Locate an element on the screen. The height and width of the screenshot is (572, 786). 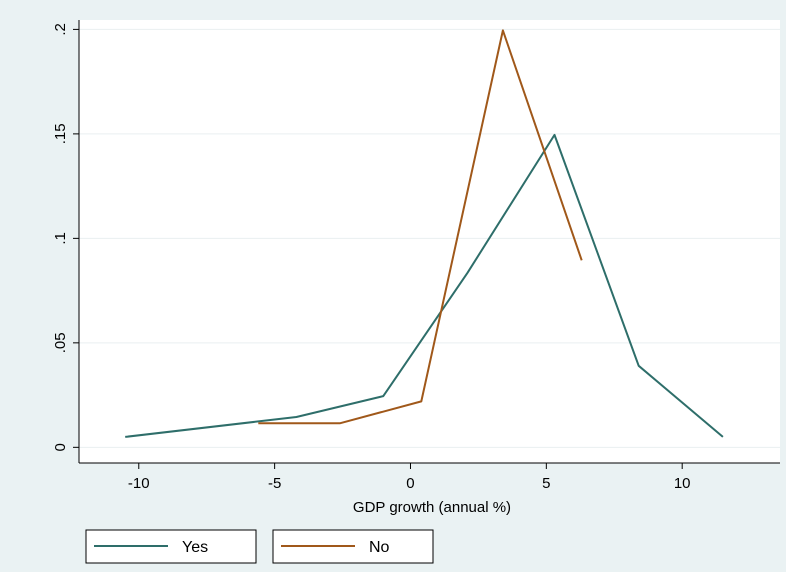
x-axis-label: GDP growth (annual %) is located at coordinates (432, 507).